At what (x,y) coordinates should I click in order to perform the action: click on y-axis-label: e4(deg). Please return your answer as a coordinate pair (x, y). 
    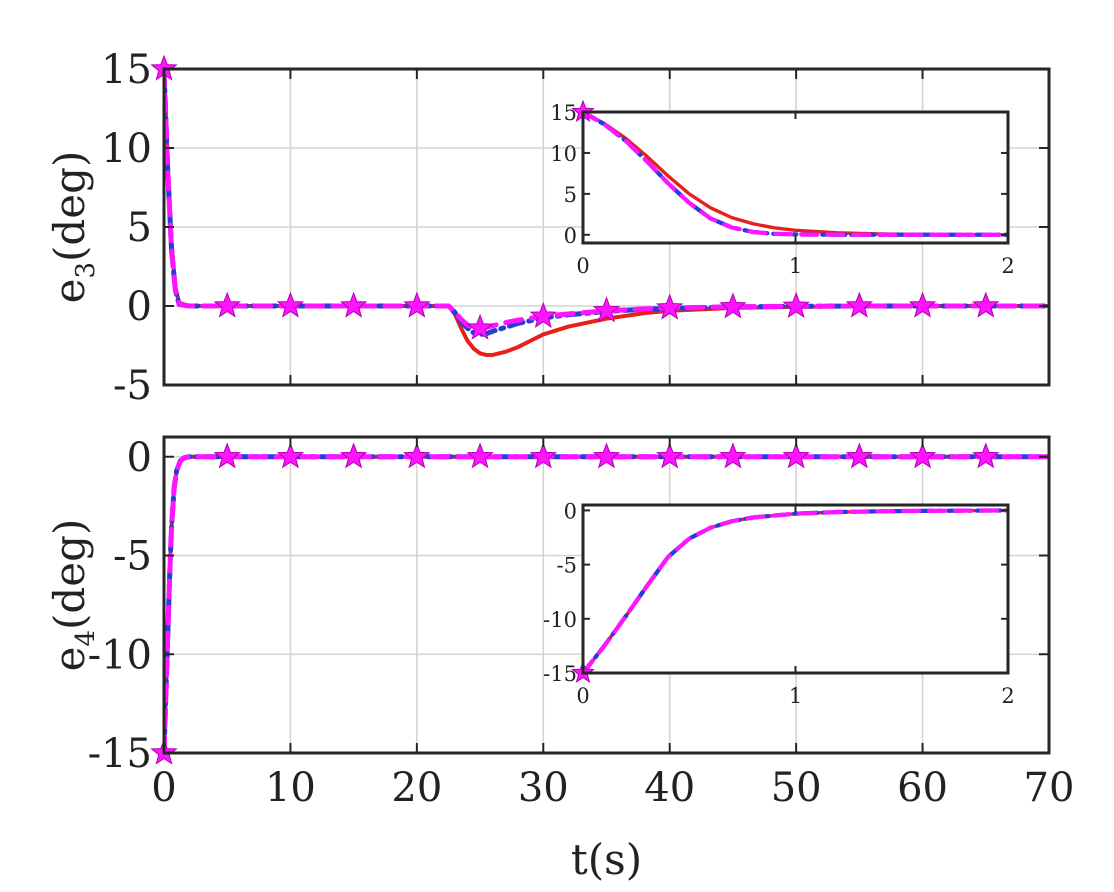
    Looking at the image, I should click on (73, 595).